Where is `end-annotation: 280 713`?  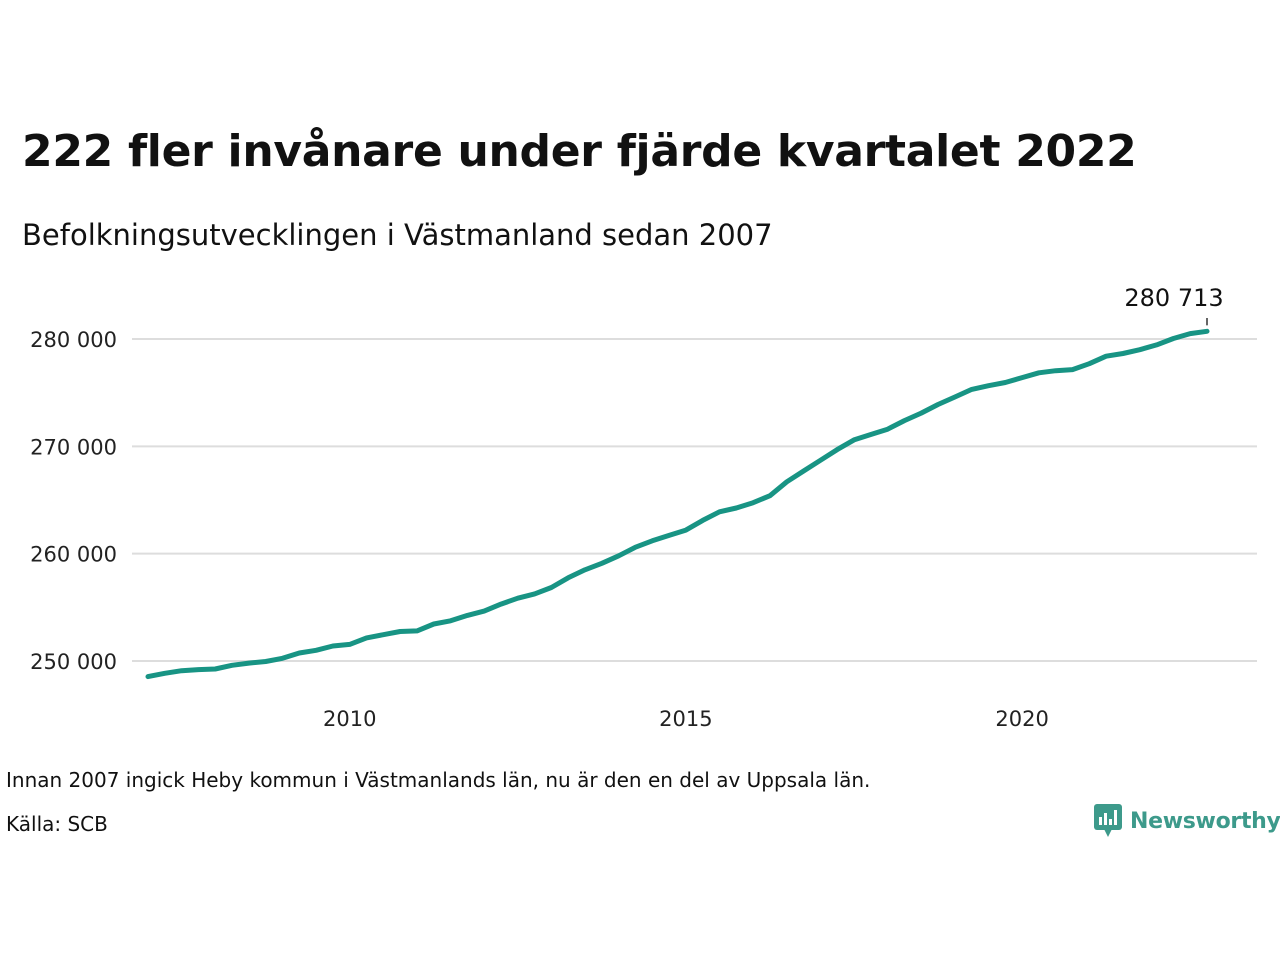 end-annotation: 280 713 is located at coordinates (1174, 305).